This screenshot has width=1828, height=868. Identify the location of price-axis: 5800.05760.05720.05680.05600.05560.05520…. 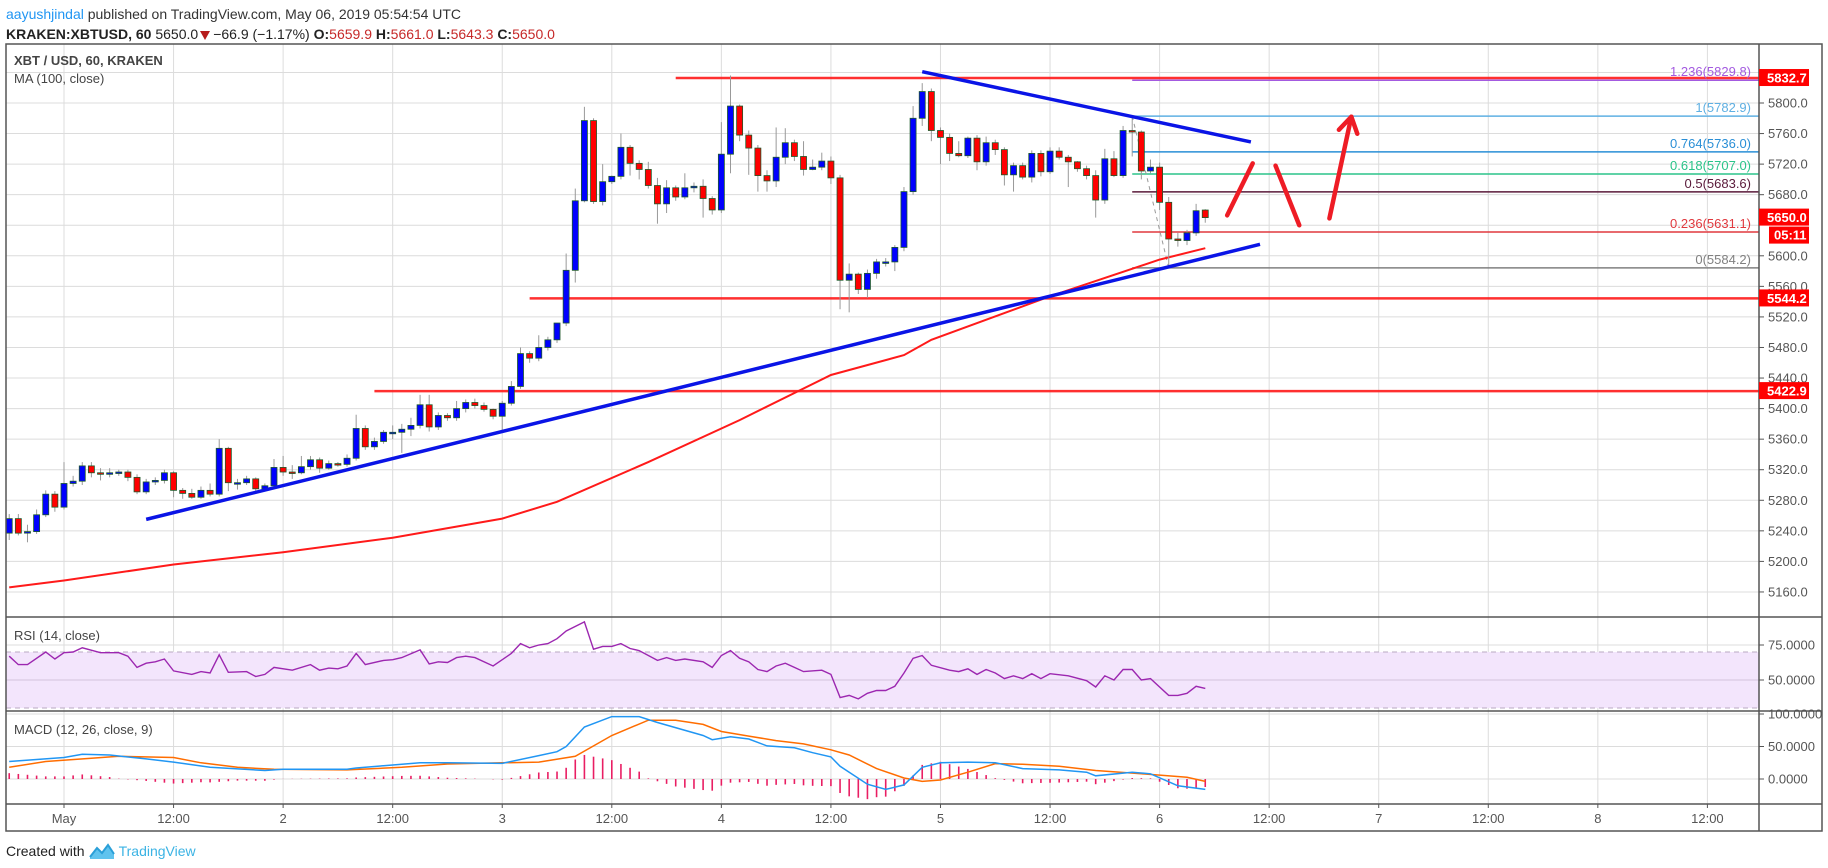
(1790, 428).